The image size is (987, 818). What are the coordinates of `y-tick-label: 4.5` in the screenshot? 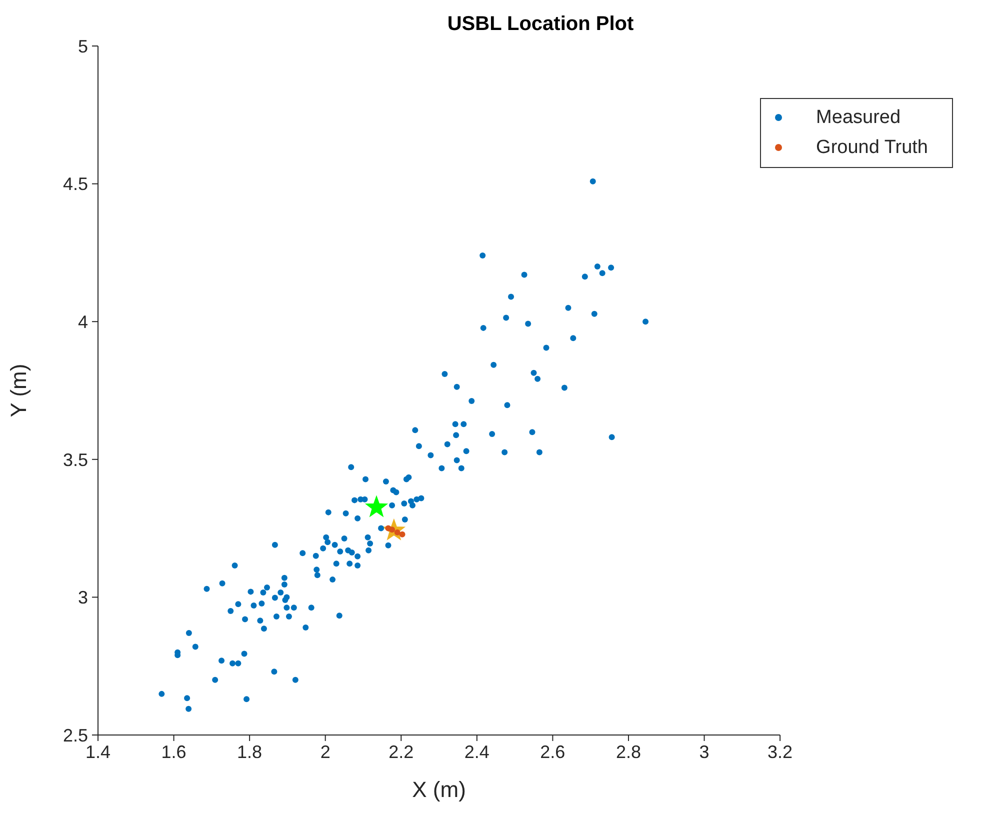 It's located at (75, 184).